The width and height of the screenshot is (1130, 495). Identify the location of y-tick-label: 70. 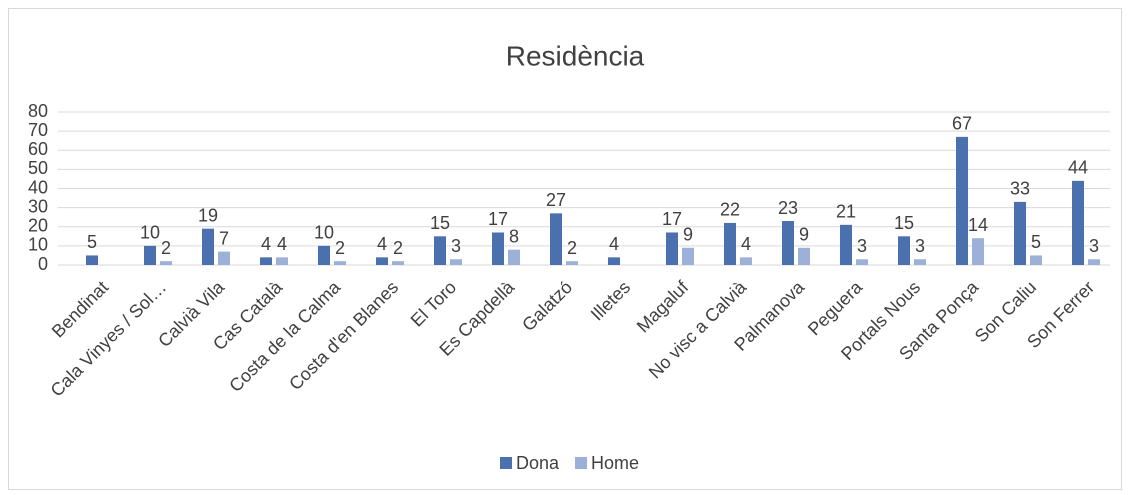
(38, 130).